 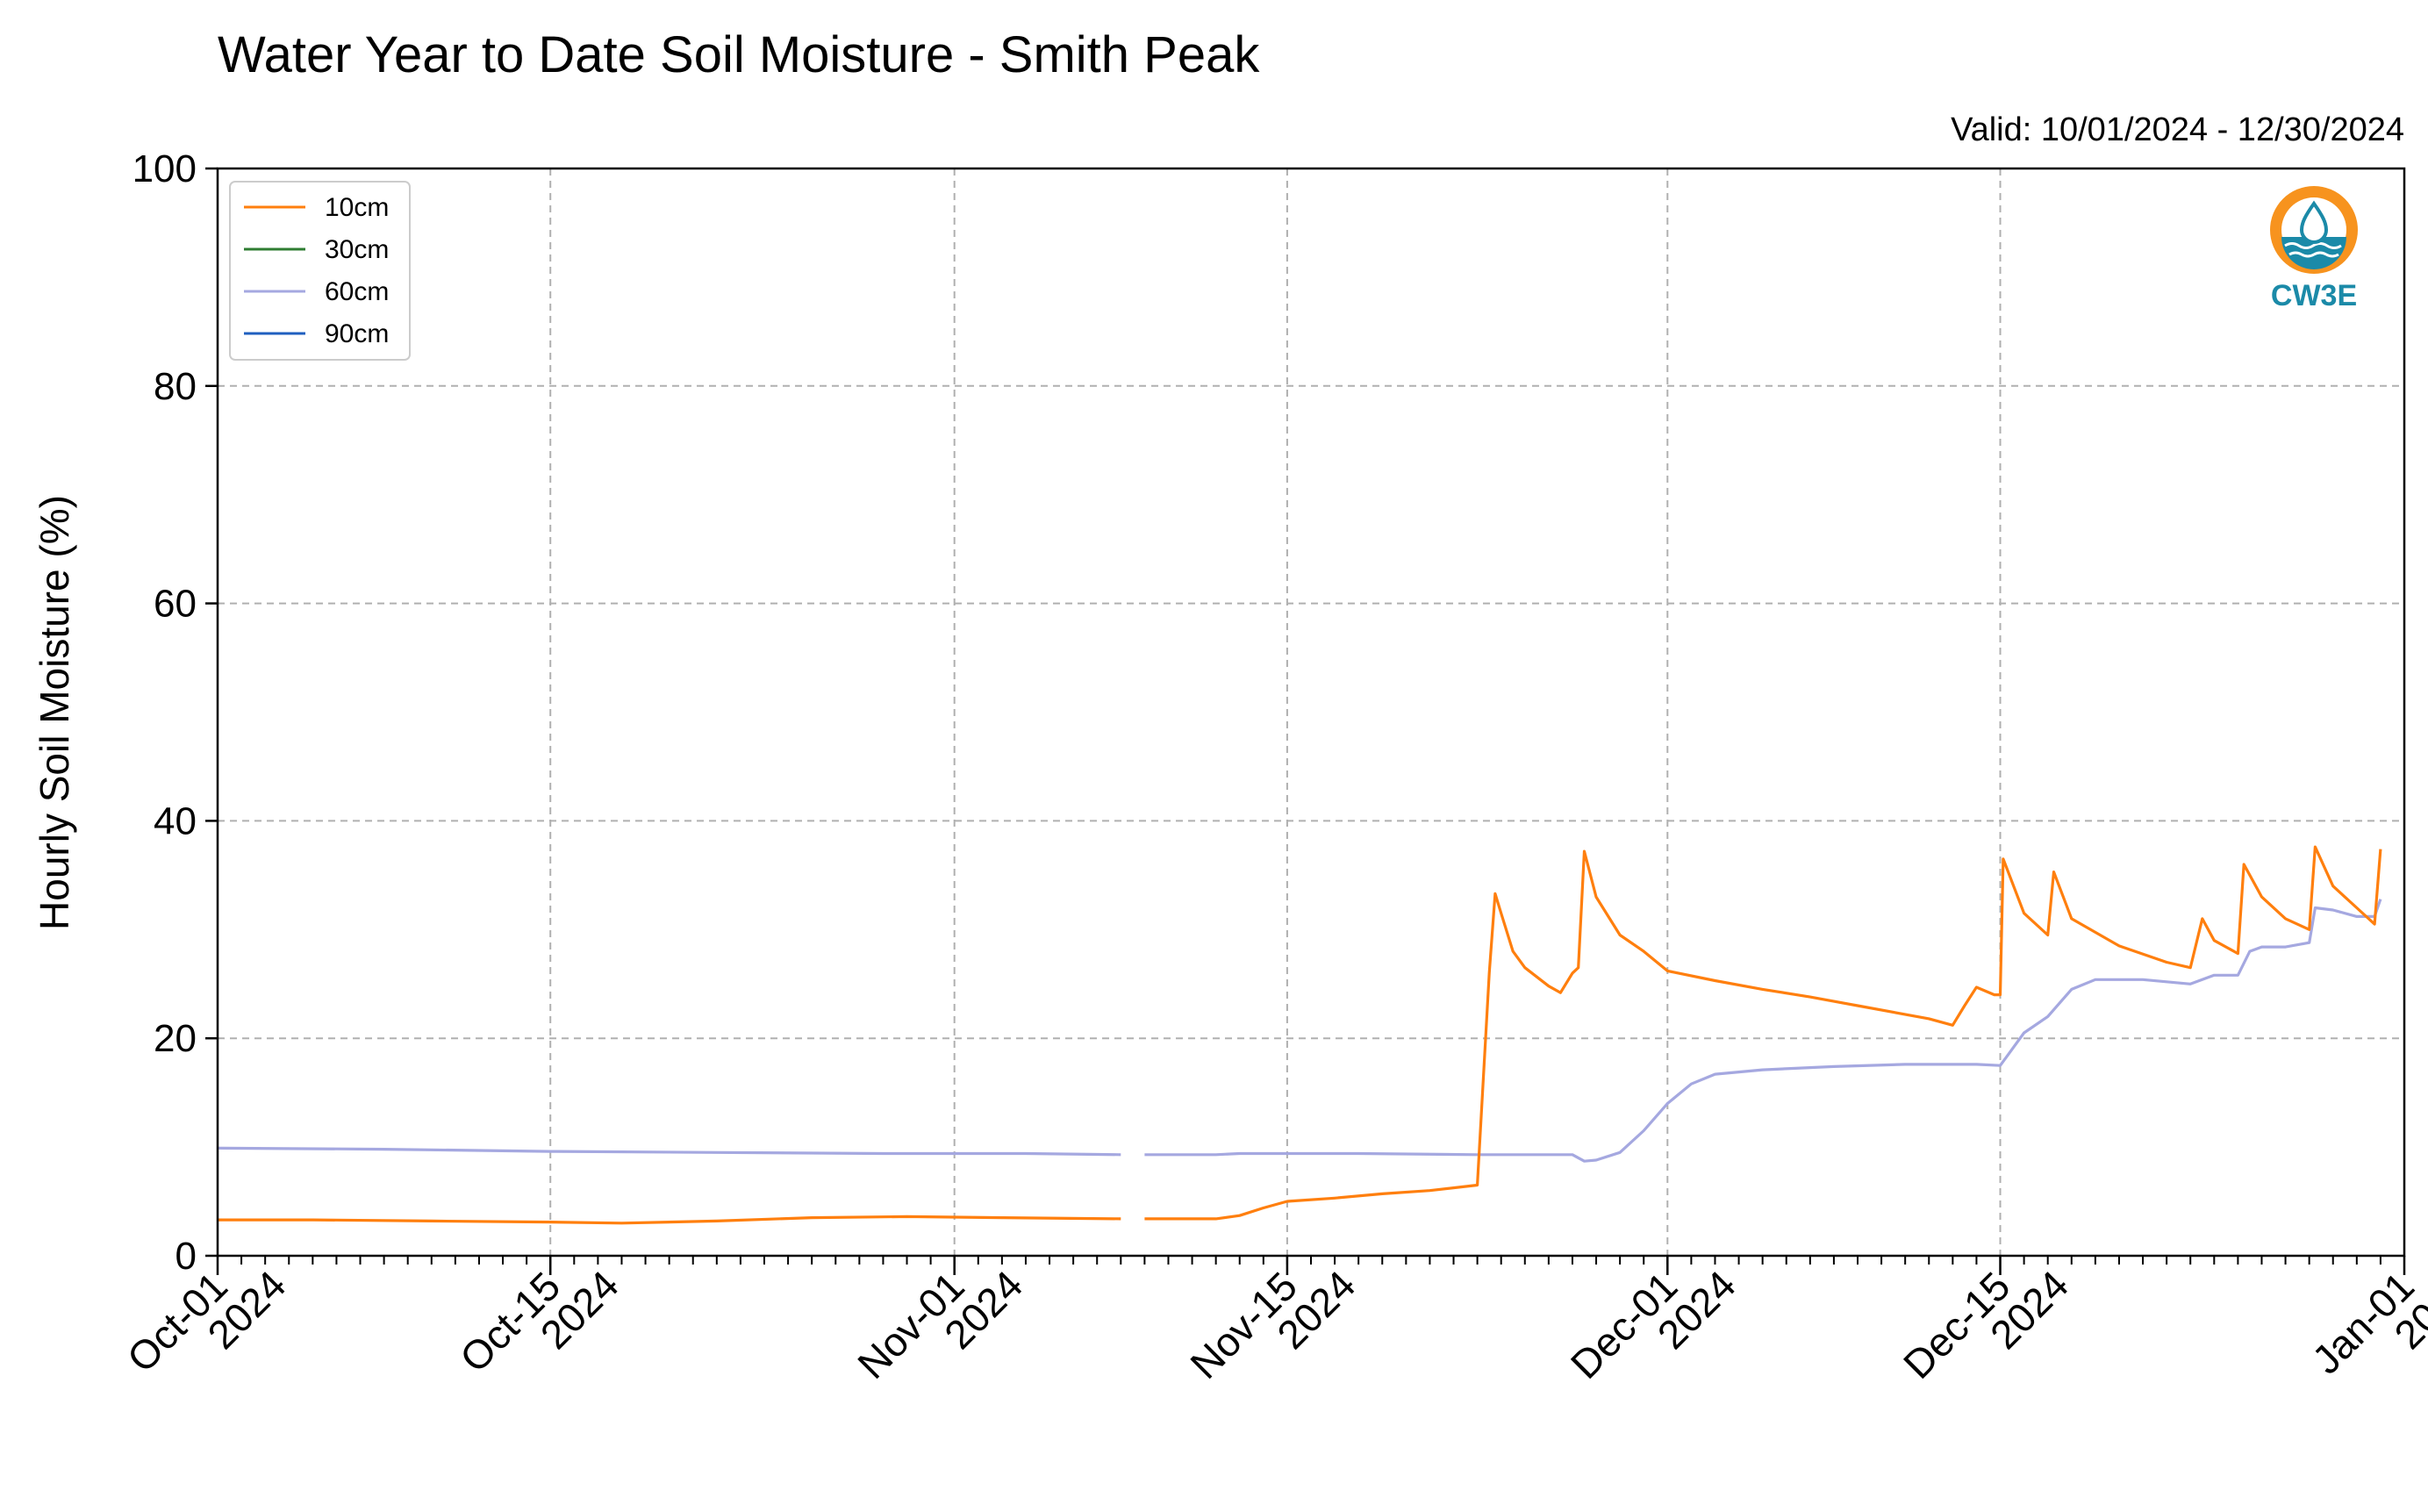 I want to click on y-tick-label: 60, so click(x=175, y=604).